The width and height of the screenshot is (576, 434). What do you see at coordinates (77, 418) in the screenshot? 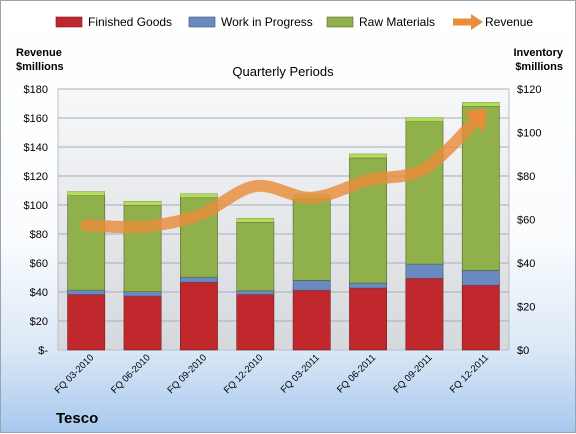
I see `company-label: Tesco` at bounding box center [77, 418].